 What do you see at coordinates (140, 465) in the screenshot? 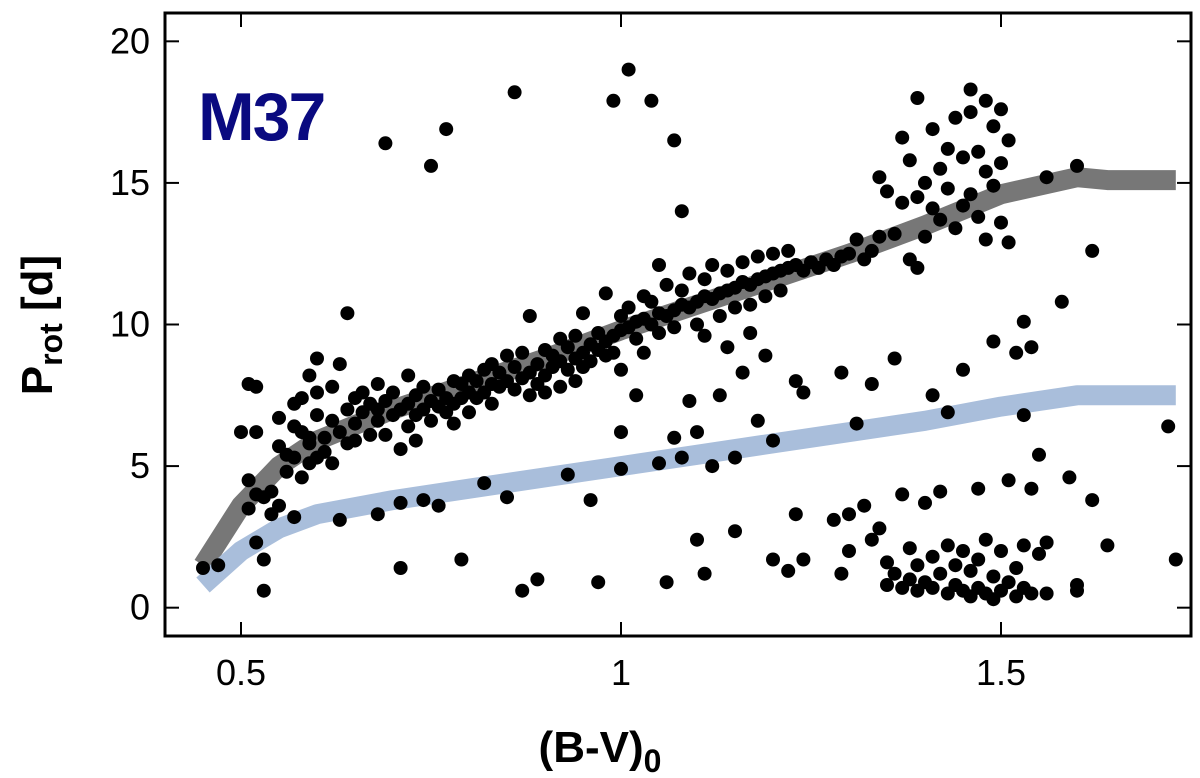
I see `y-tick-label: 5` at bounding box center [140, 465].